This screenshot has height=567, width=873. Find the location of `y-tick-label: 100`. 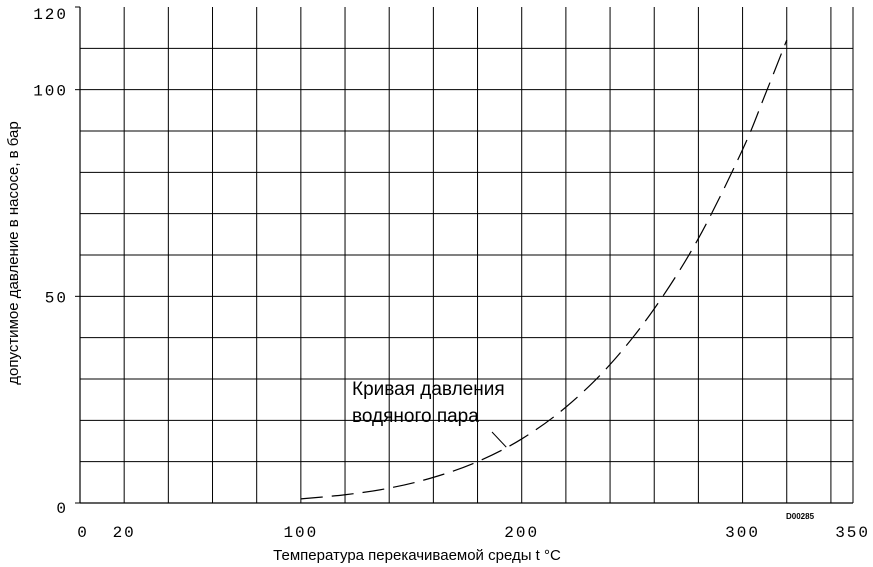

y-tick-label: 100 is located at coordinates (50, 92).